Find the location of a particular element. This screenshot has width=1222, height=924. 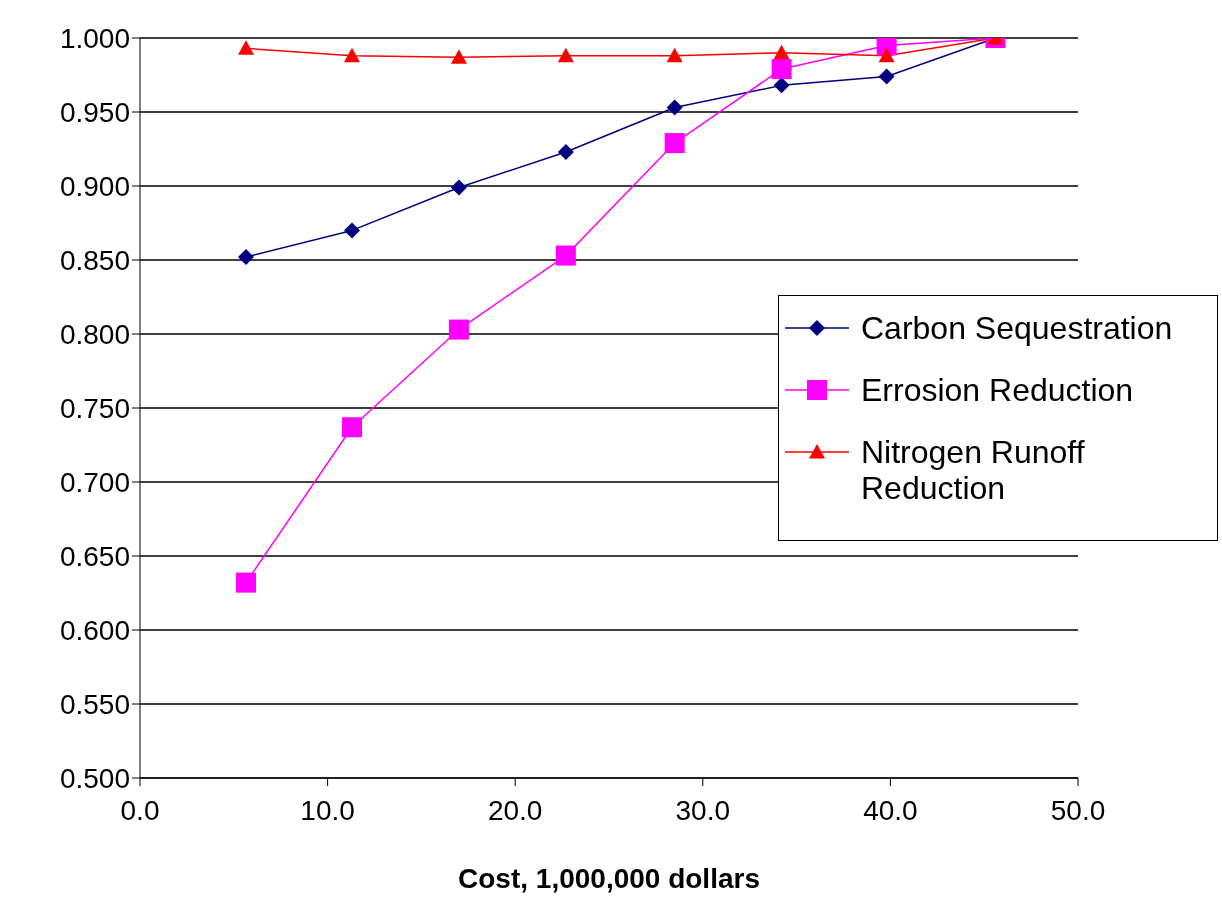

legend-label: Nitrogen Runoff Reduction is located at coordinates (973, 470).